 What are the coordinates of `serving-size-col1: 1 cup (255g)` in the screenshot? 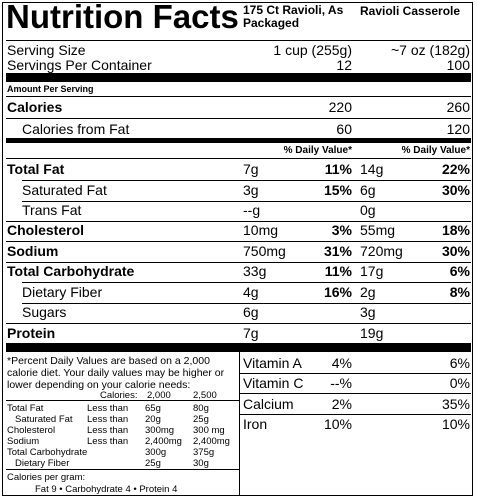 It's located at (312, 50).